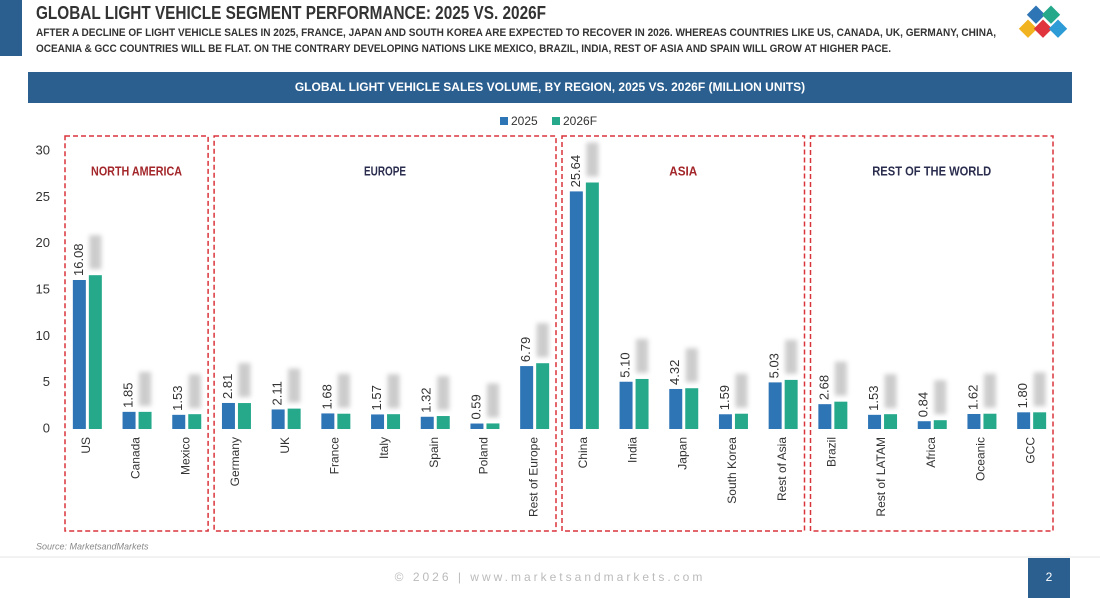 Image resolution: width=1100 pixels, height=598 pixels. What do you see at coordinates (575, 171) in the screenshot?
I see `data-label: 25.64` at bounding box center [575, 171].